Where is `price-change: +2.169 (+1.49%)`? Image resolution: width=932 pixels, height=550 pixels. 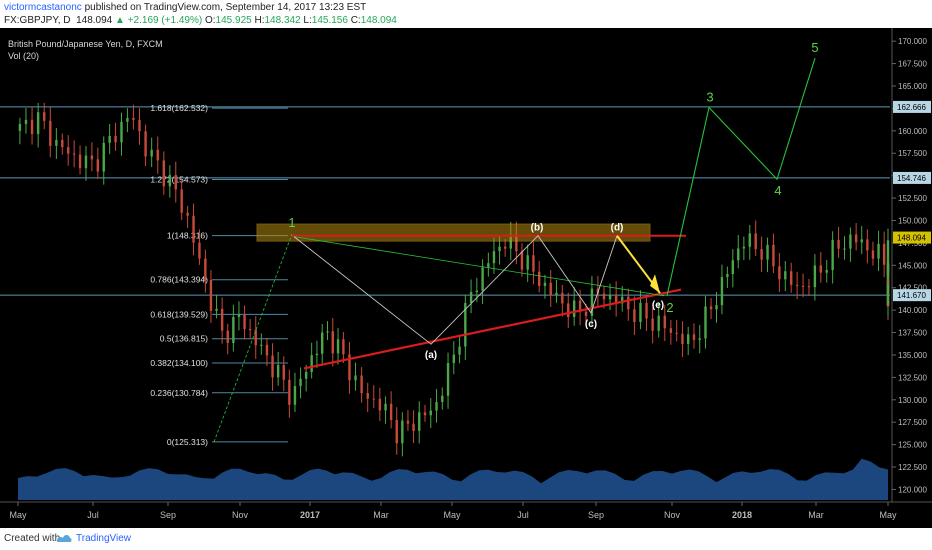
price-change: +2.169 (+1.49%) is located at coordinates (165, 20).